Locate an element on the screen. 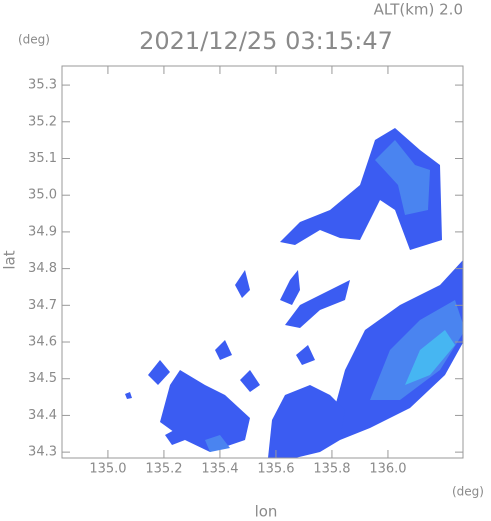  y-tick-label: 35.1 is located at coordinates (42, 158).